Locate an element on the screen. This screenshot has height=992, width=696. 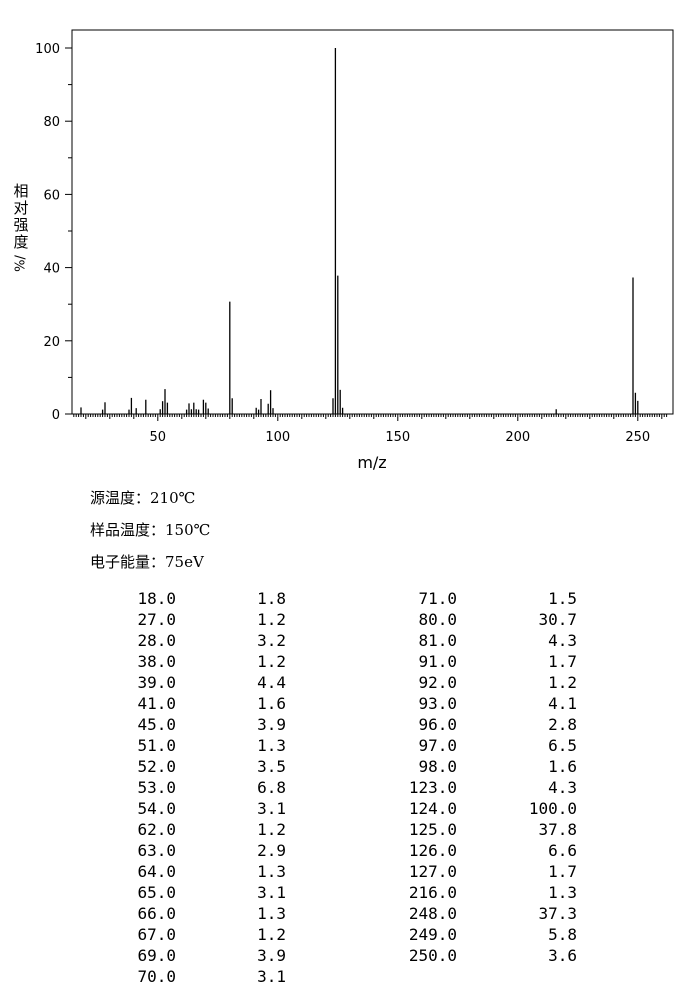
table-row: 53.0 6.8 is located at coordinates (170, 787).